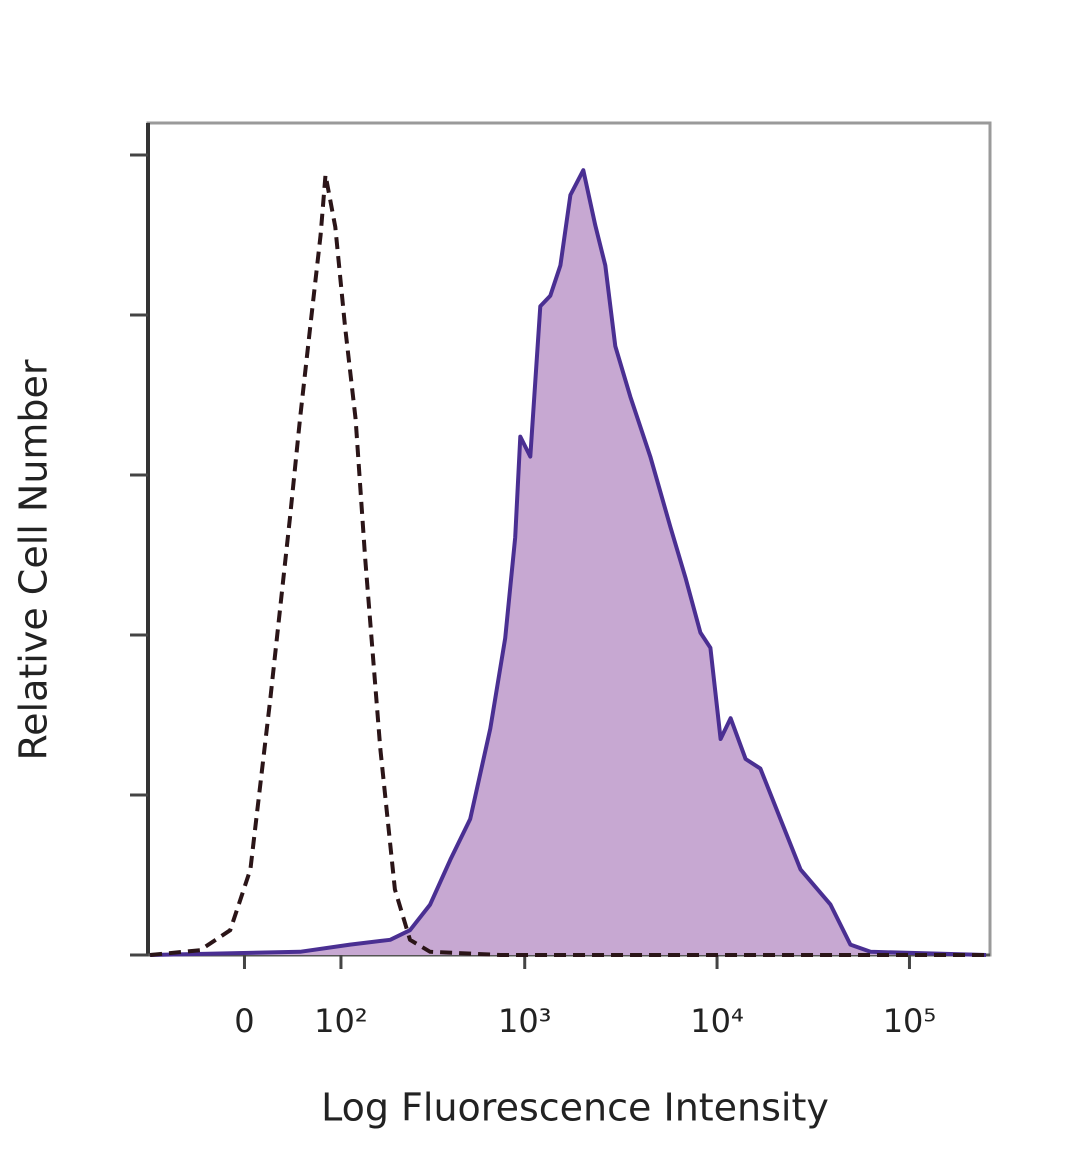 The width and height of the screenshot is (1080, 1169). Describe the element at coordinates (244, 1021) in the screenshot. I see `x-tick-label: 0` at that location.